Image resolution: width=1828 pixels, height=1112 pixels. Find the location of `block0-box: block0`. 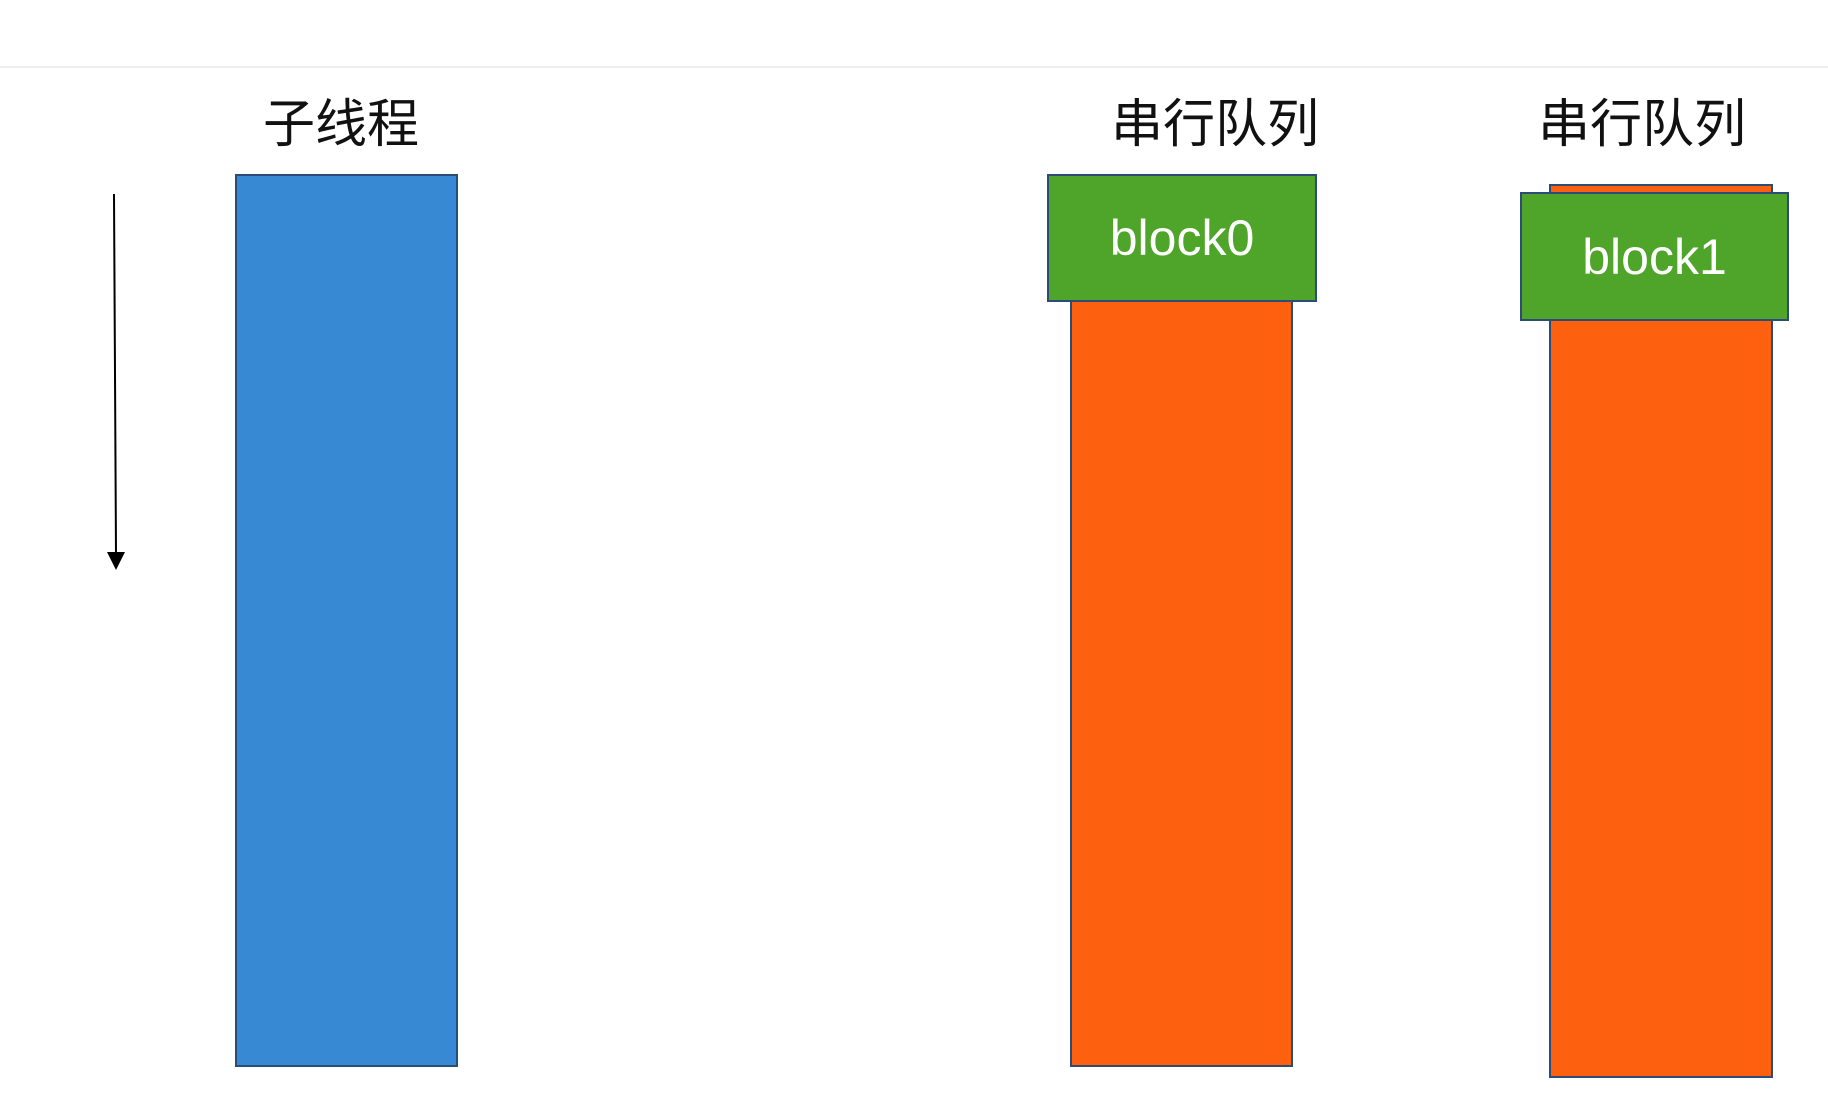

block0-box: block0 is located at coordinates (1182, 238).